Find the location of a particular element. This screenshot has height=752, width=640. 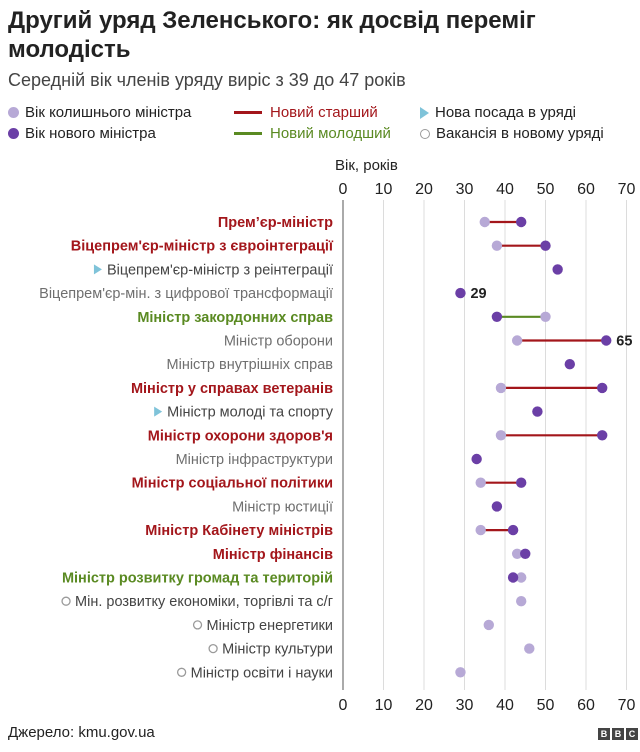

legend-older-line-icon is located at coordinates (248, 112).